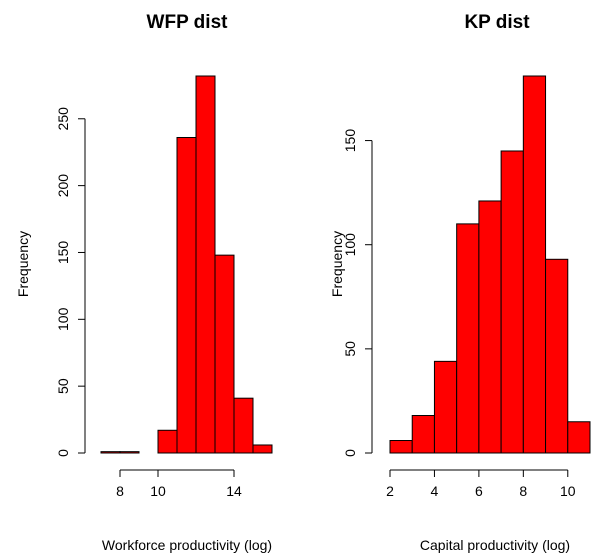  Describe the element at coordinates (357, 293) in the screenshot. I see `kp-y-axis: 0 50 100 150` at that location.